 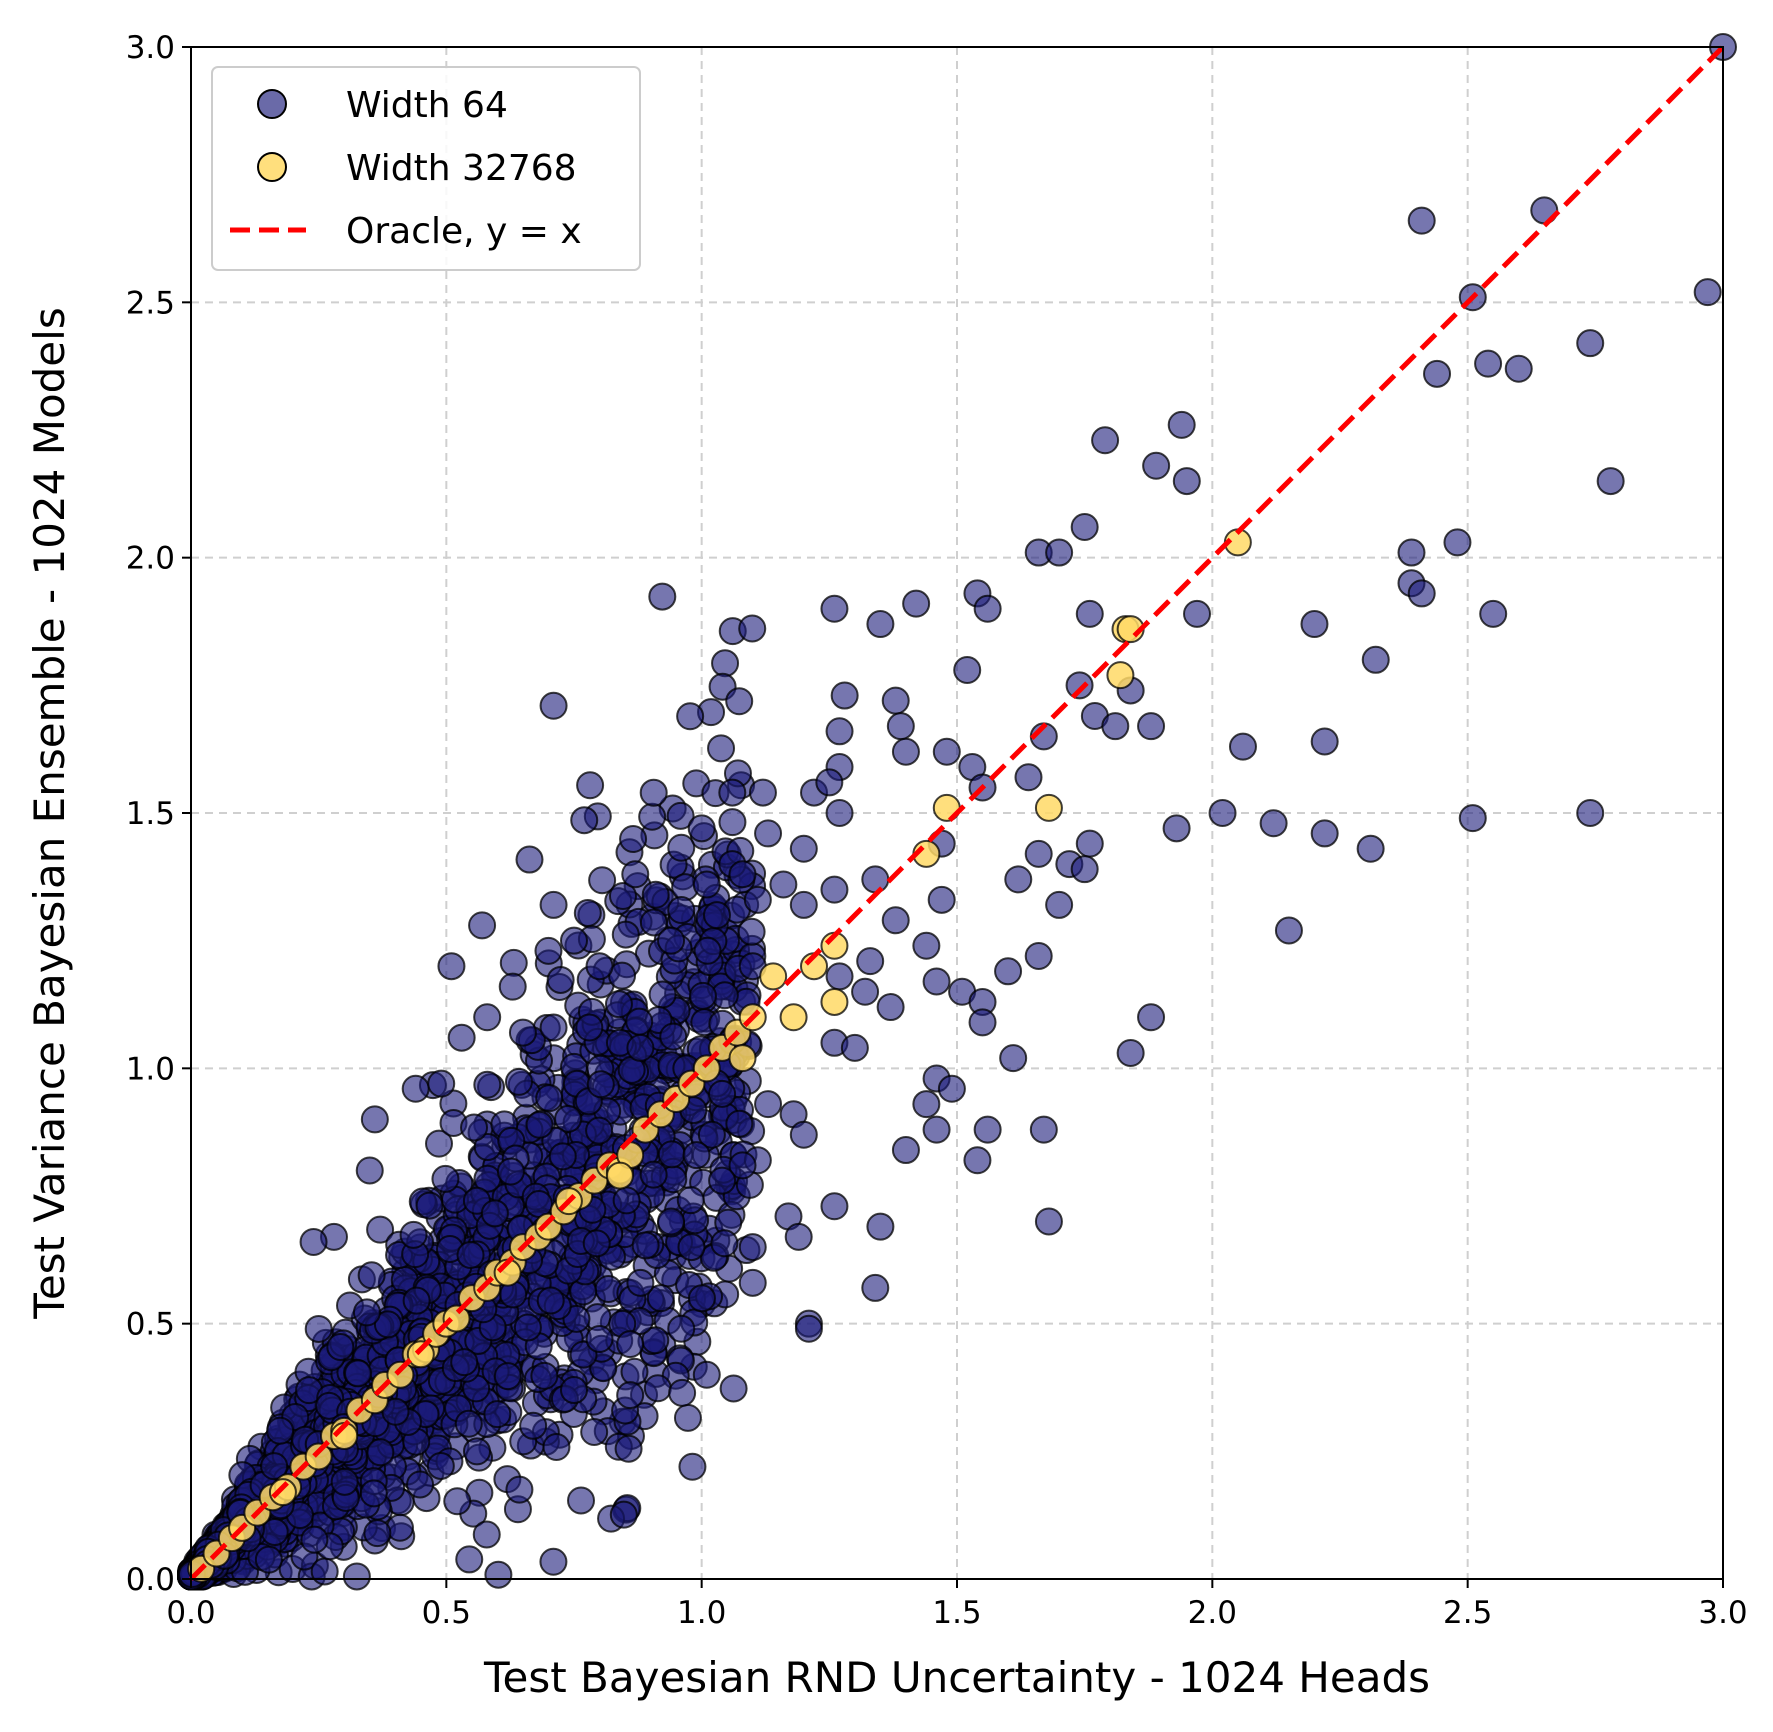 I want to click on y-tick-label: 1.0, so click(x=150, y=1069).